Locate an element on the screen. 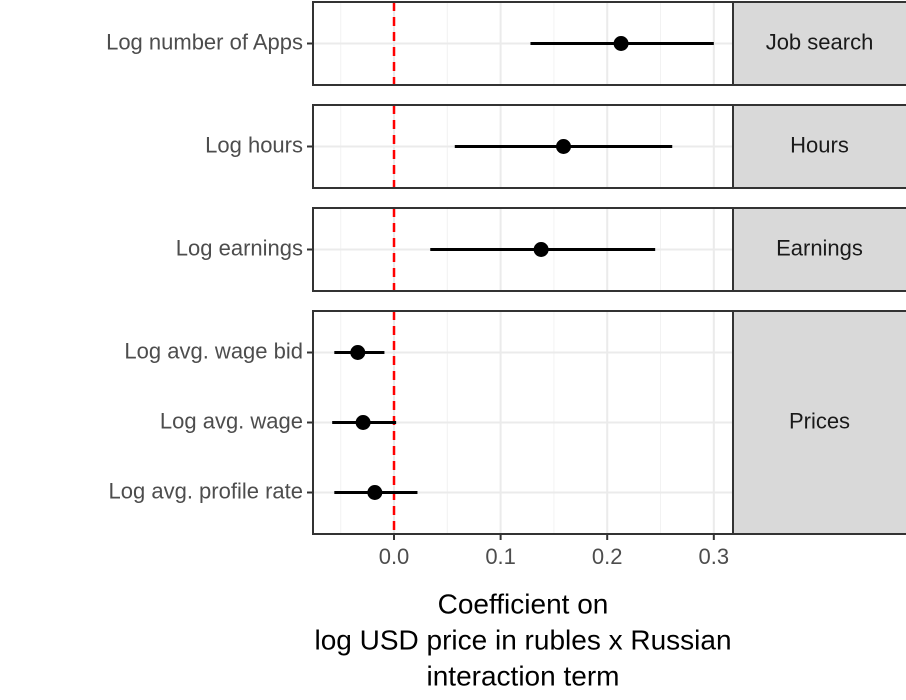  strip-label: Prices is located at coordinates (819, 420).